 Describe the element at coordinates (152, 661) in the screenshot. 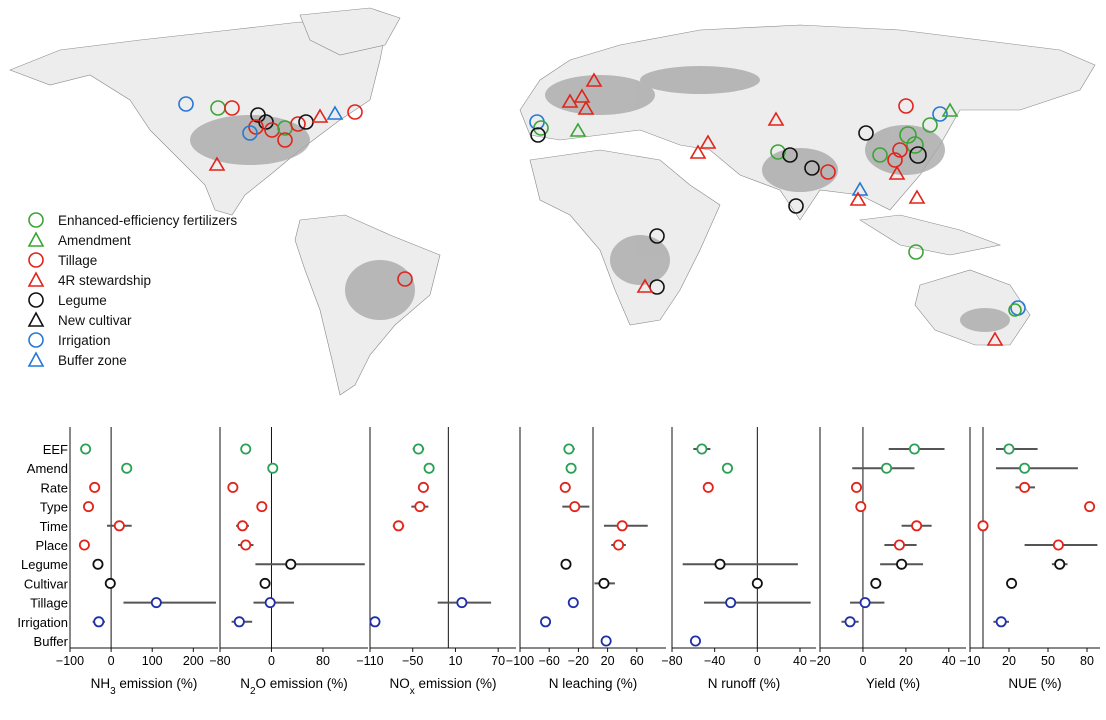

I see `x-tick-label: 100` at that location.